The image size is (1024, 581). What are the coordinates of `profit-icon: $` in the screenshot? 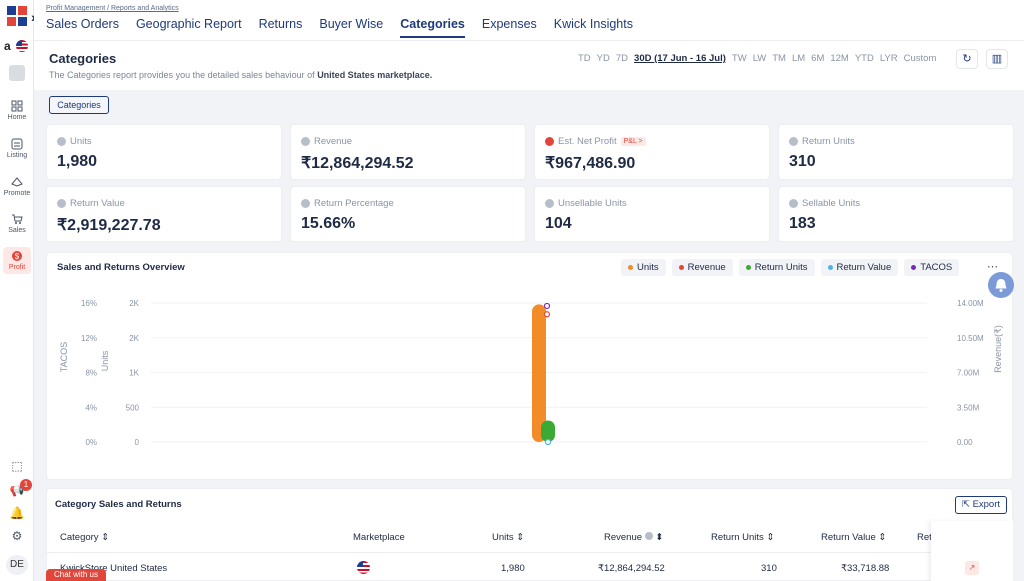 It's located at (17, 256).